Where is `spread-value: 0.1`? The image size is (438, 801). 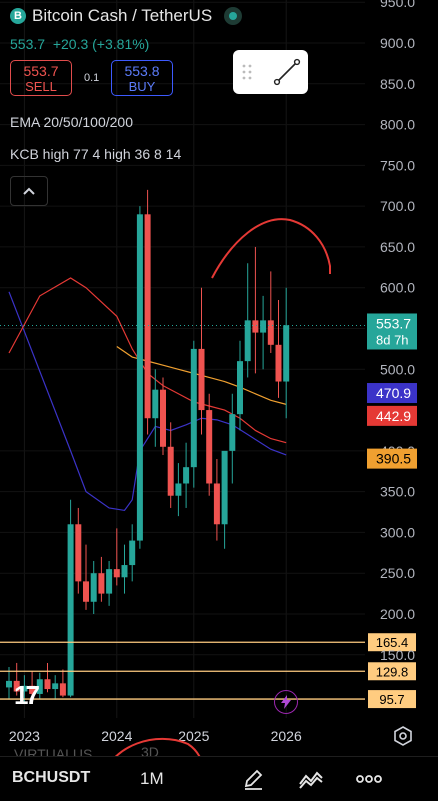
spread-value: 0.1 is located at coordinates (92, 78).